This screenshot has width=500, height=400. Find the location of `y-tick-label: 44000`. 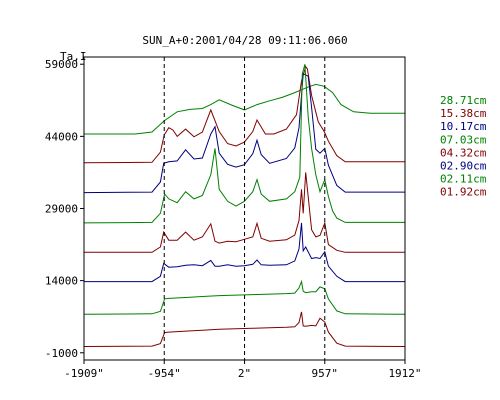

y-tick-label: 44000 is located at coordinates (61, 136).